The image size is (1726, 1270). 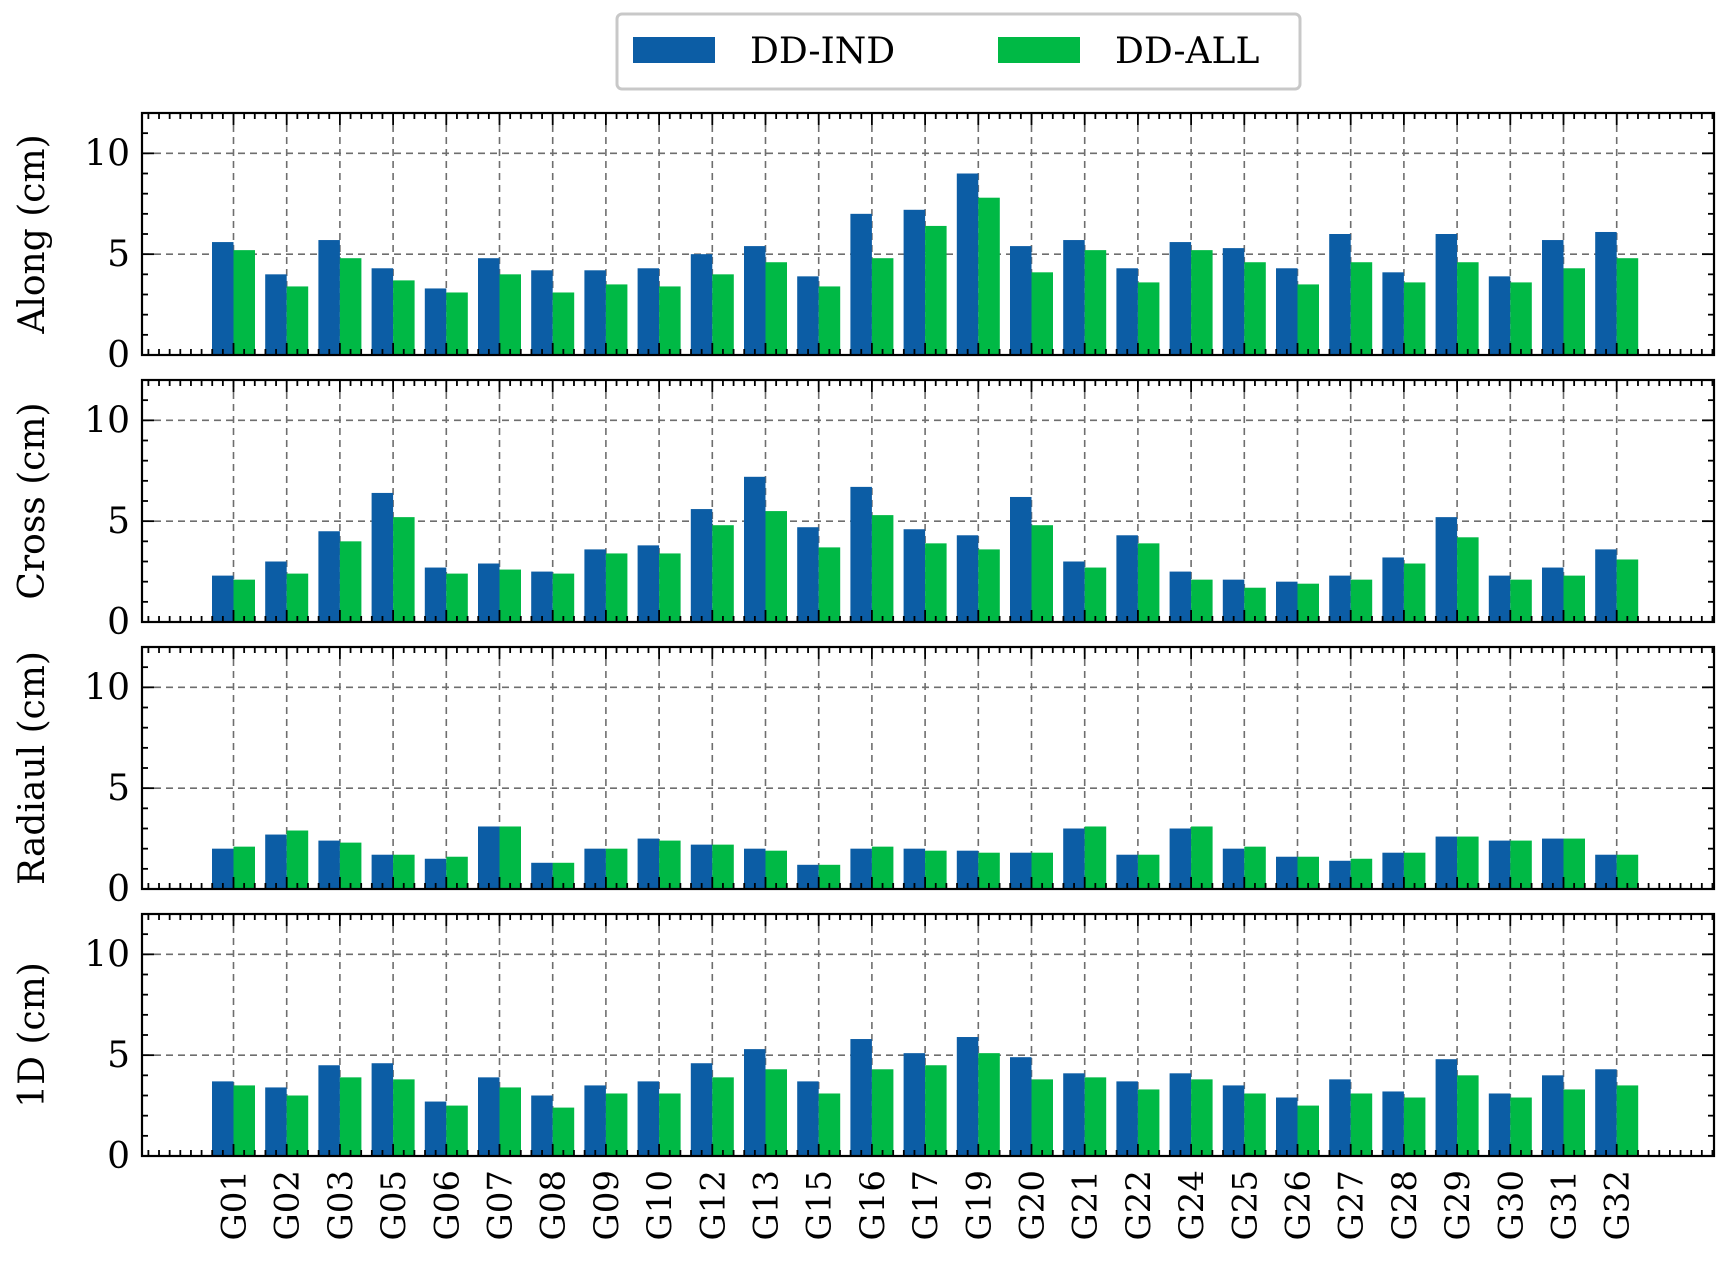 I want to click on x-tick-label-g06: G06, so click(x=447, y=1205).